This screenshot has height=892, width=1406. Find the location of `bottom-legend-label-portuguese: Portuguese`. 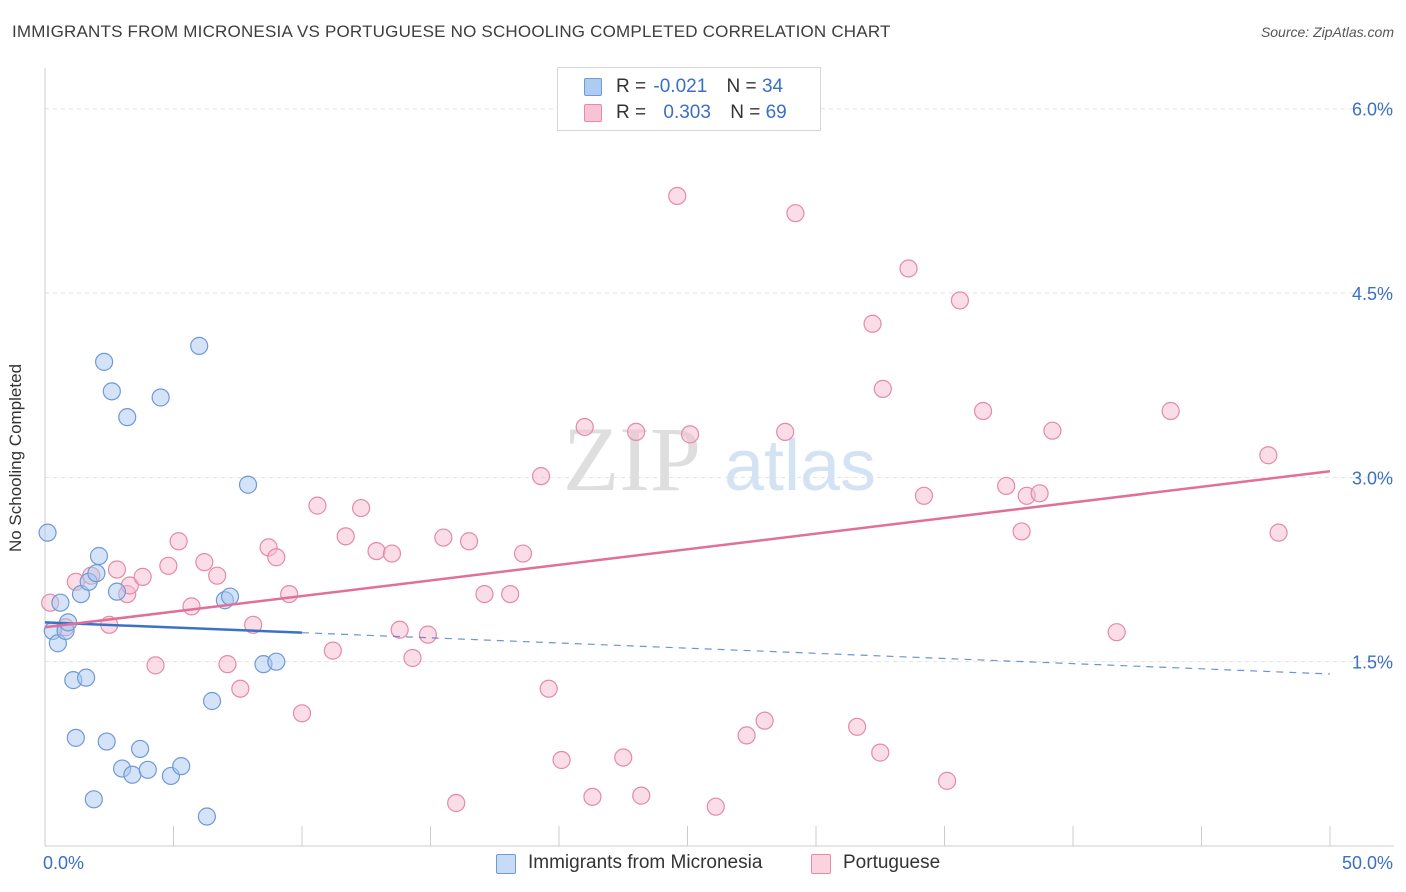

bottom-legend-label-portuguese: Portuguese is located at coordinates (892, 862).